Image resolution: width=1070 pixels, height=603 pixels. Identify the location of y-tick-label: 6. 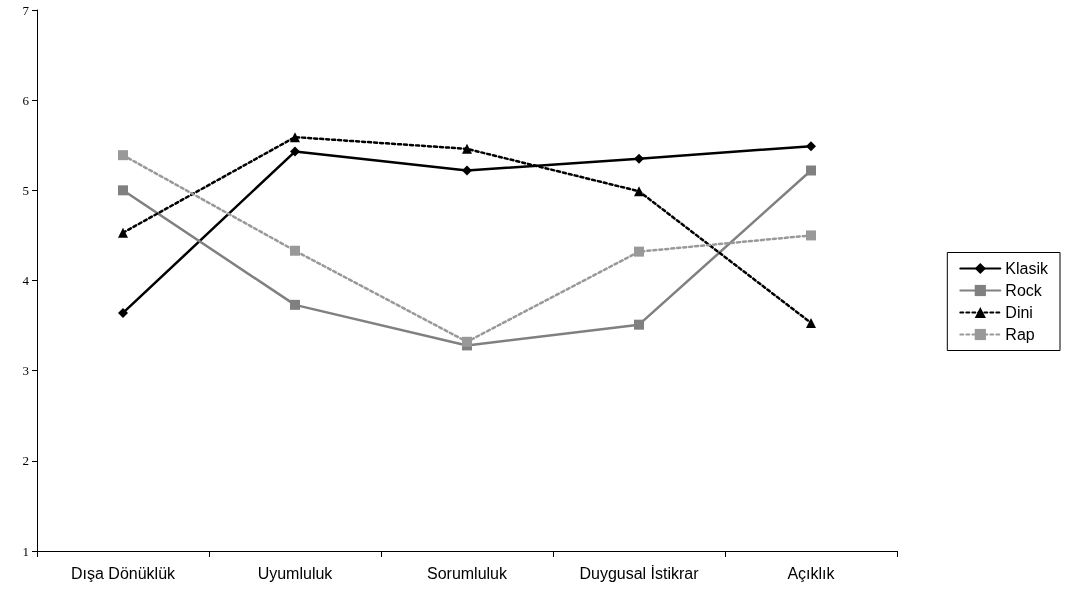
(26, 100).